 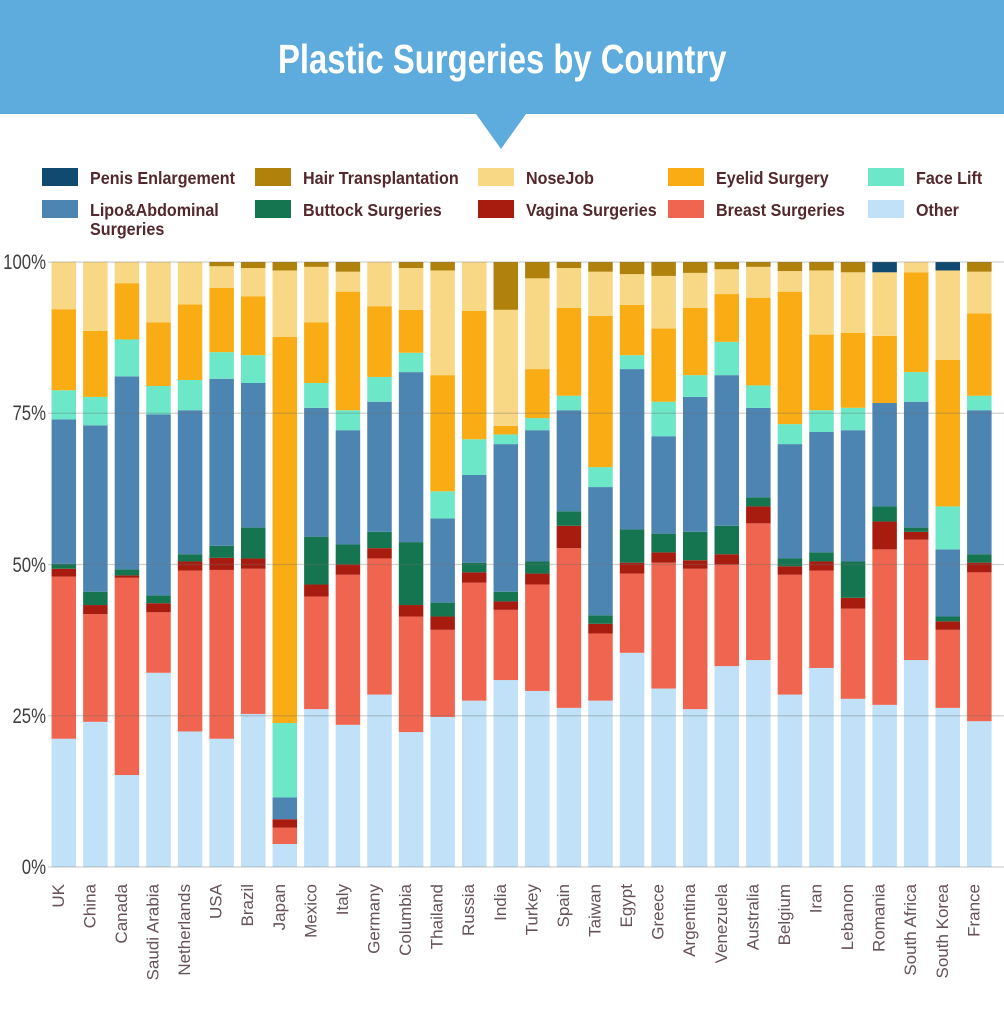 I want to click on svg-text: 50%, so click(x=29, y=565).